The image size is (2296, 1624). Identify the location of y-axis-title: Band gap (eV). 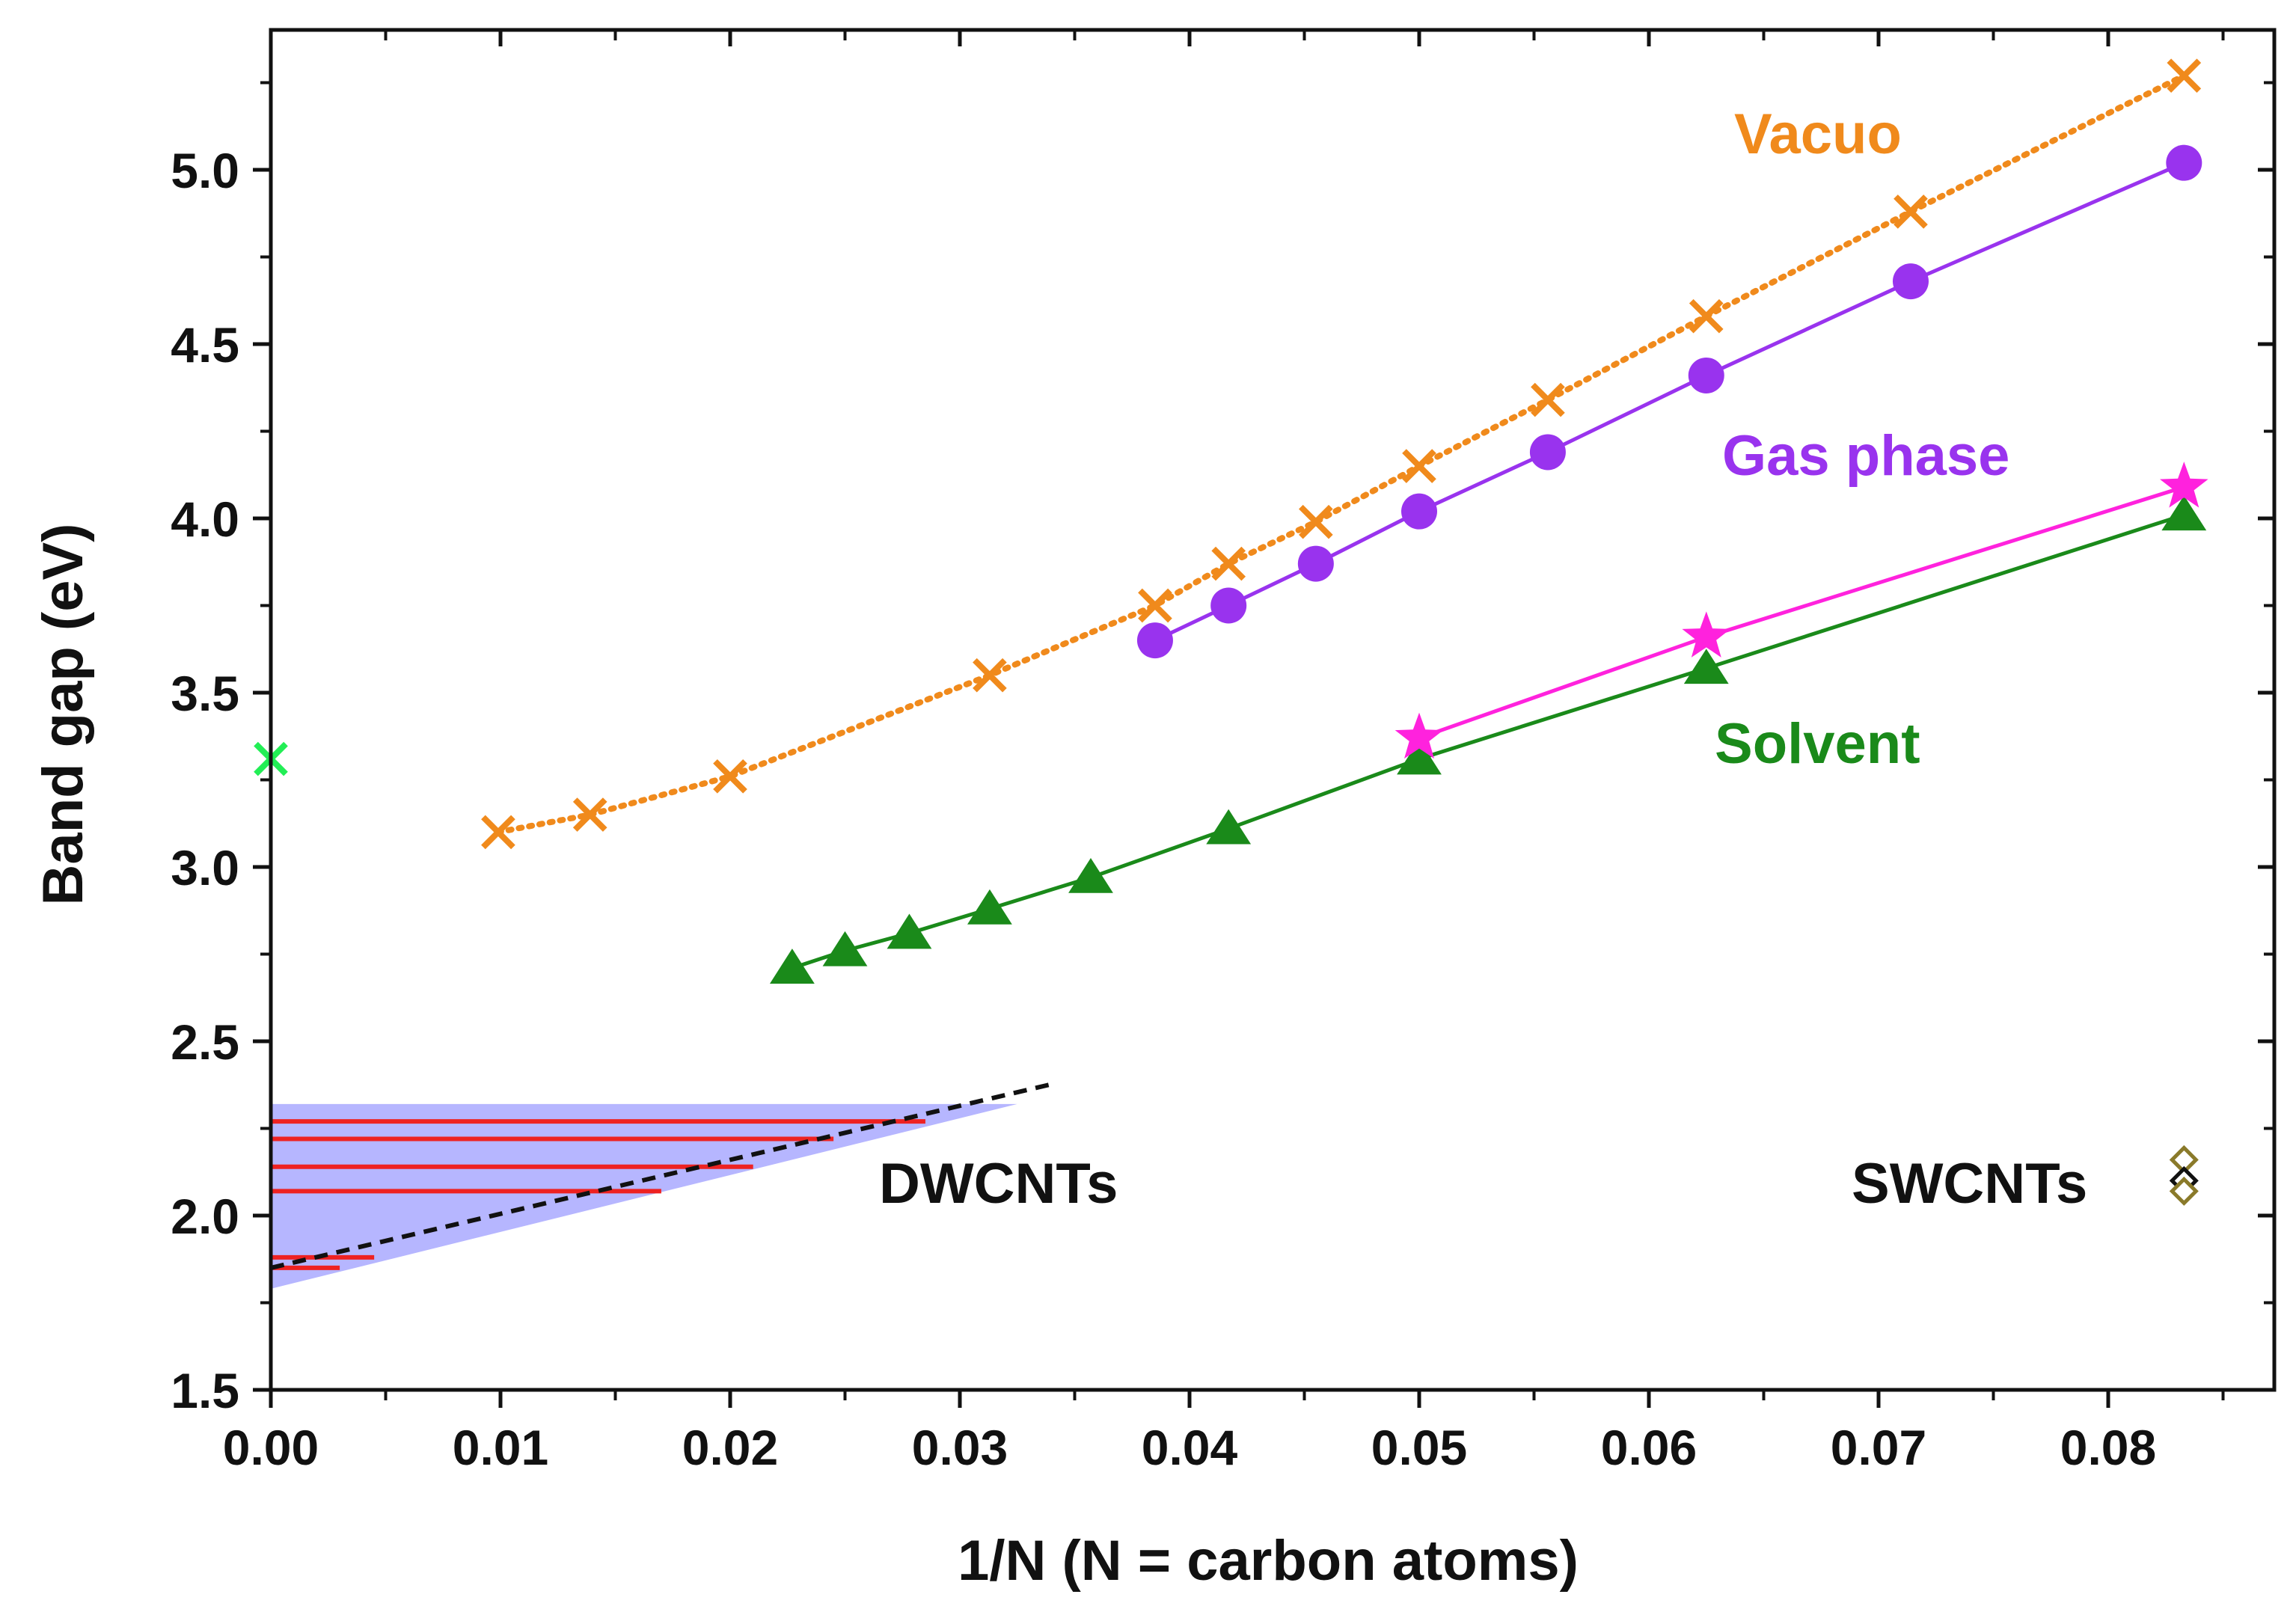
(63, 715).